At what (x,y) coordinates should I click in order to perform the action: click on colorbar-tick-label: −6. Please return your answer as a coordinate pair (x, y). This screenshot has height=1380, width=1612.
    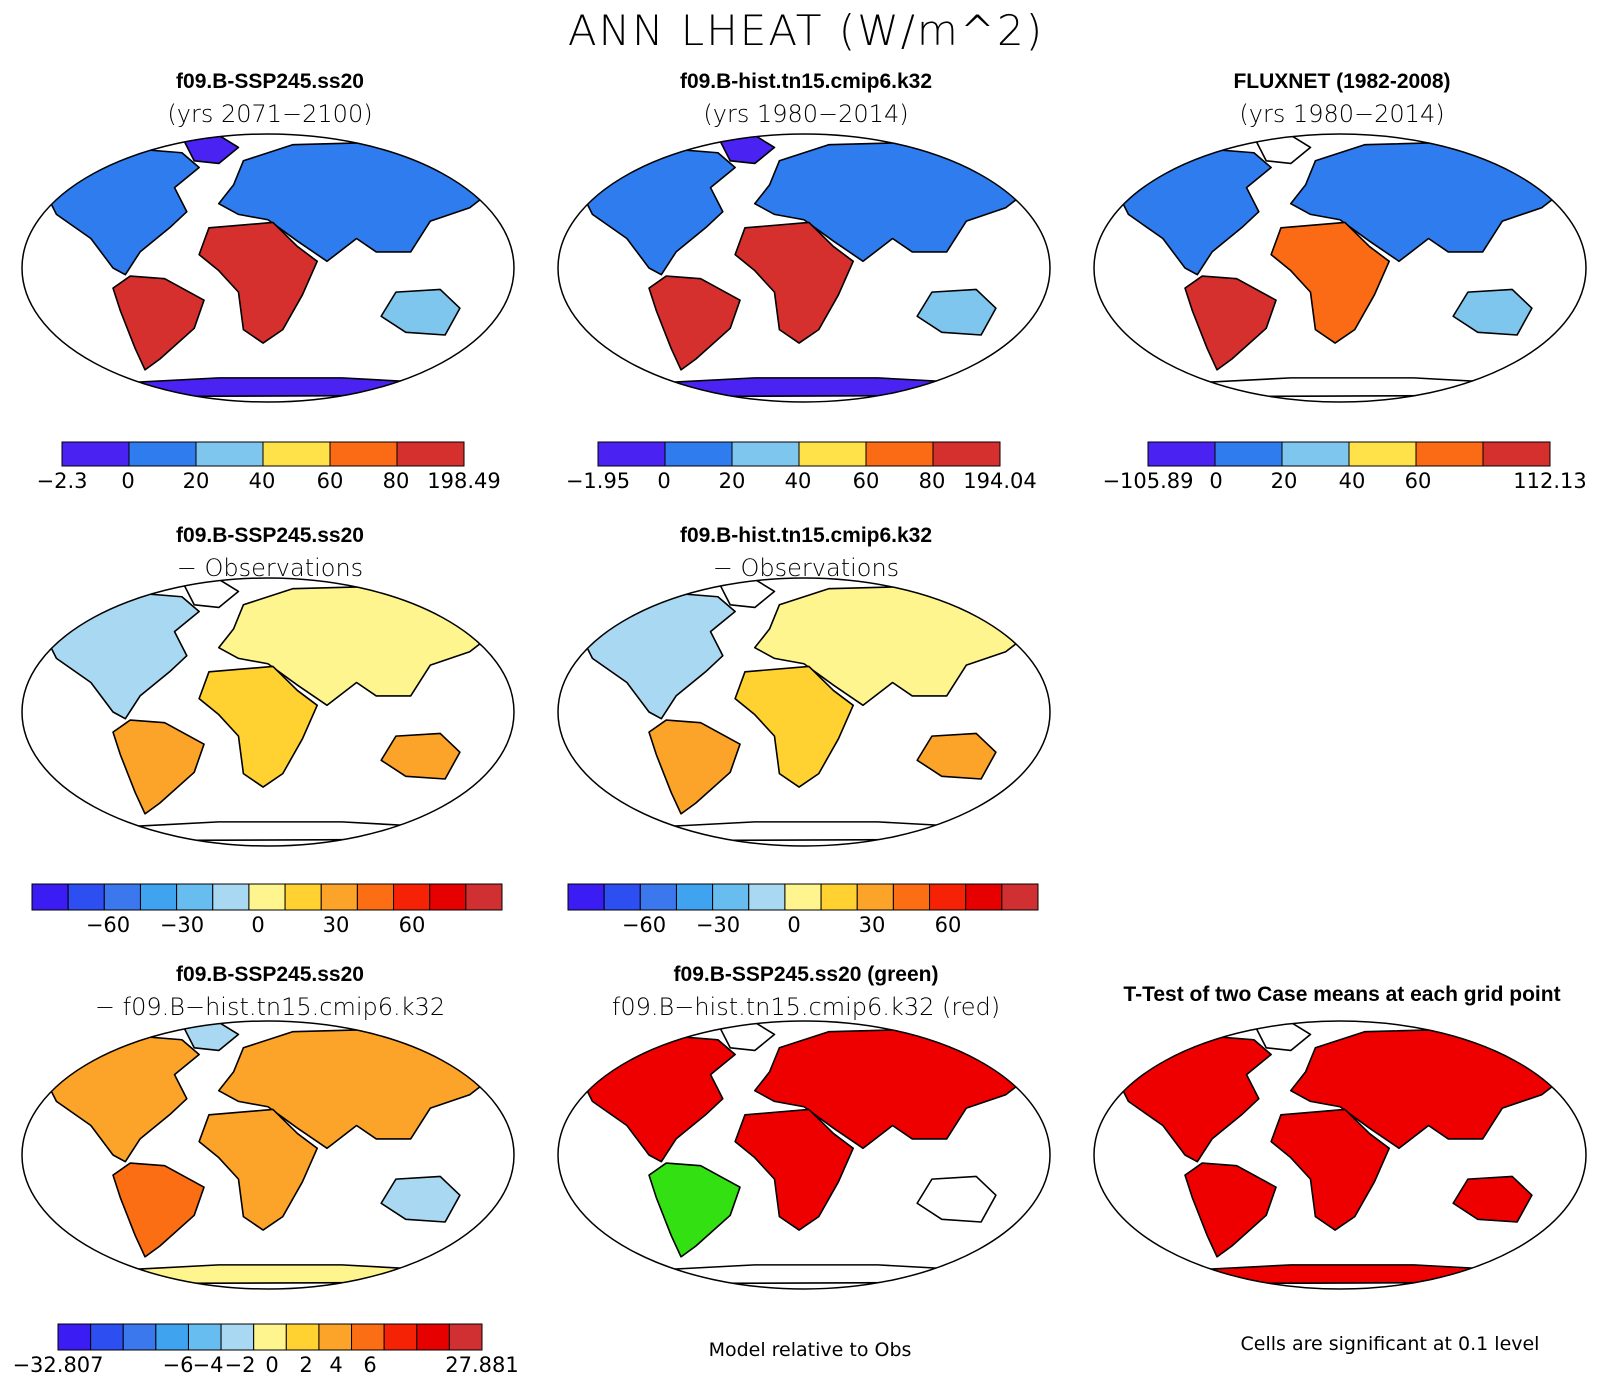
    Looking at the image, I should click on (178, 1365).